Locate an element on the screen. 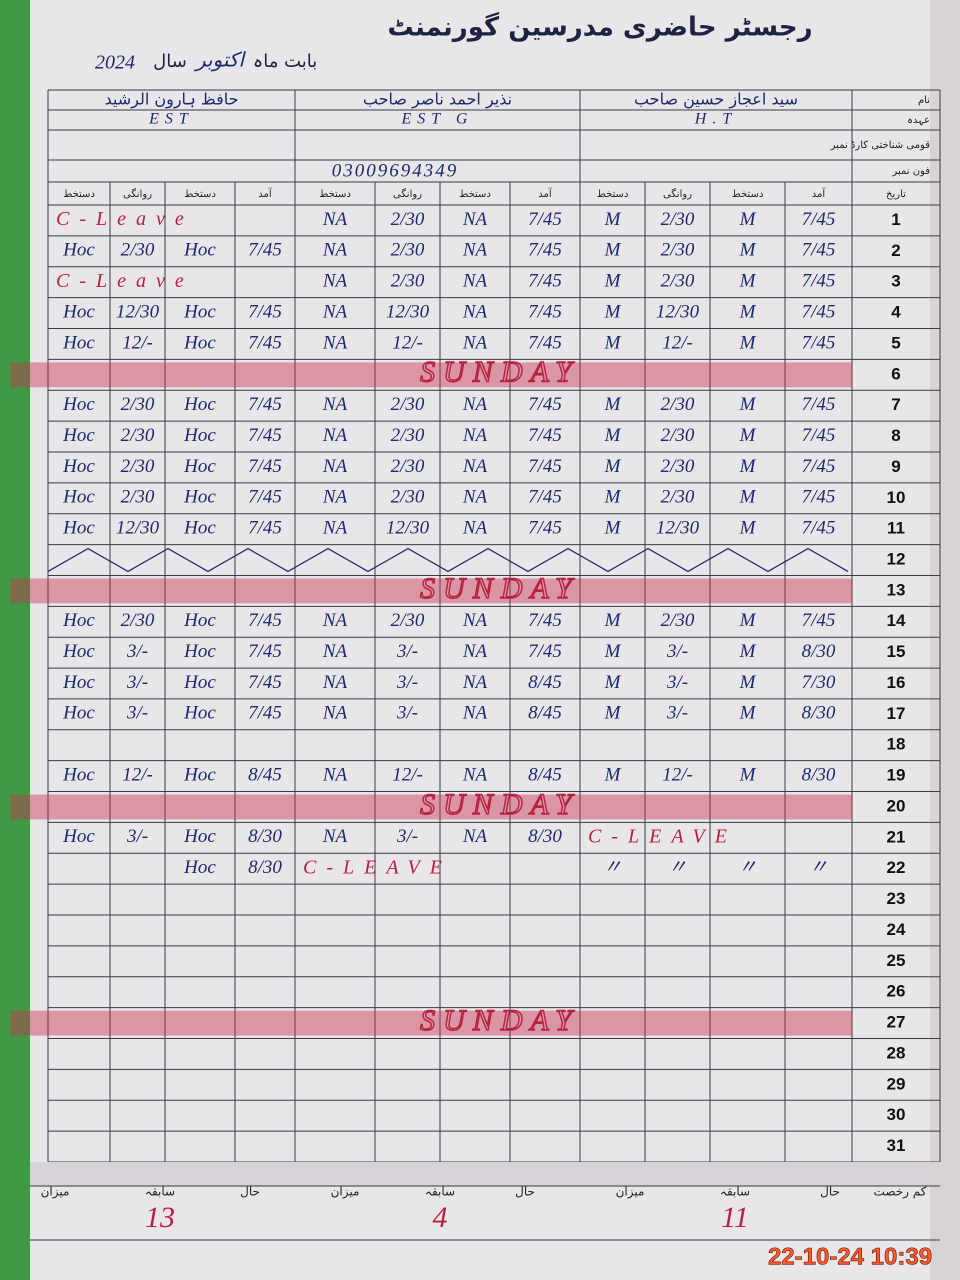 This screenshot has height=1280, width=960. day-number: 7 is located at coordinates (895, 404).